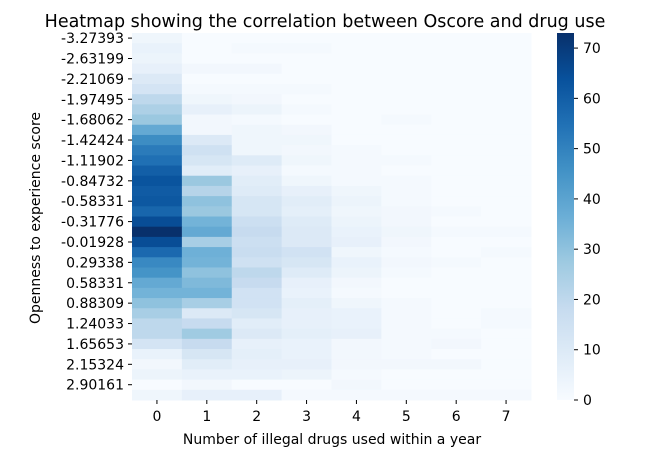  I want to click on y-tick-label: -3.27393, so click(92, 39).